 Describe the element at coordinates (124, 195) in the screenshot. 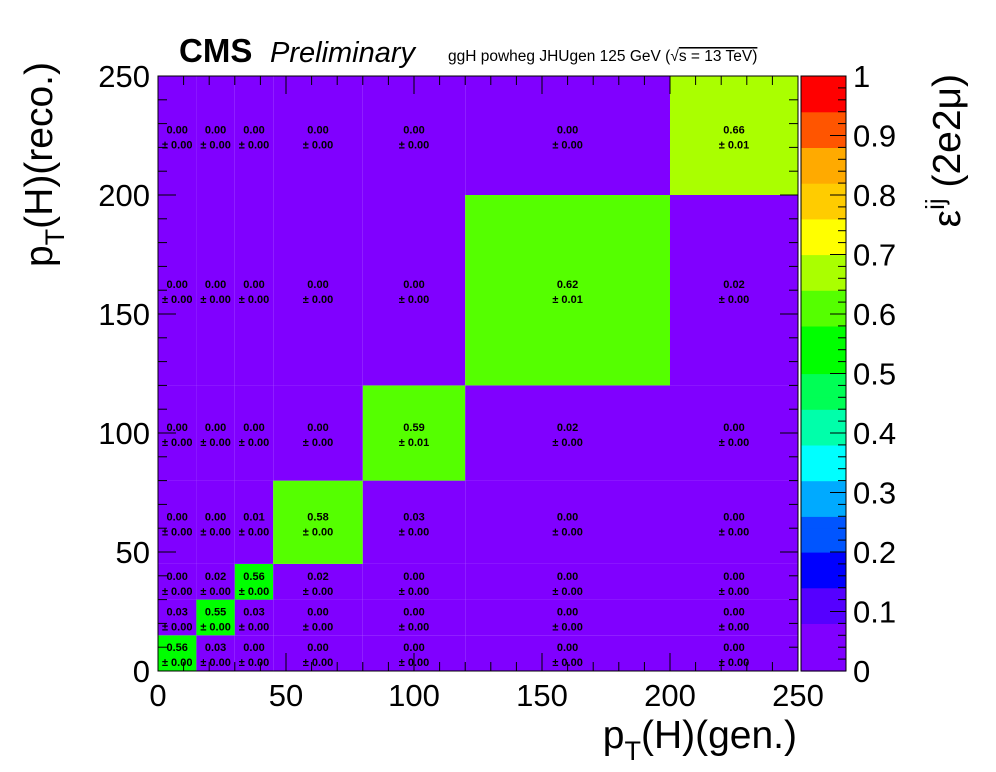

I see `y-tick-label: 200` at that location.